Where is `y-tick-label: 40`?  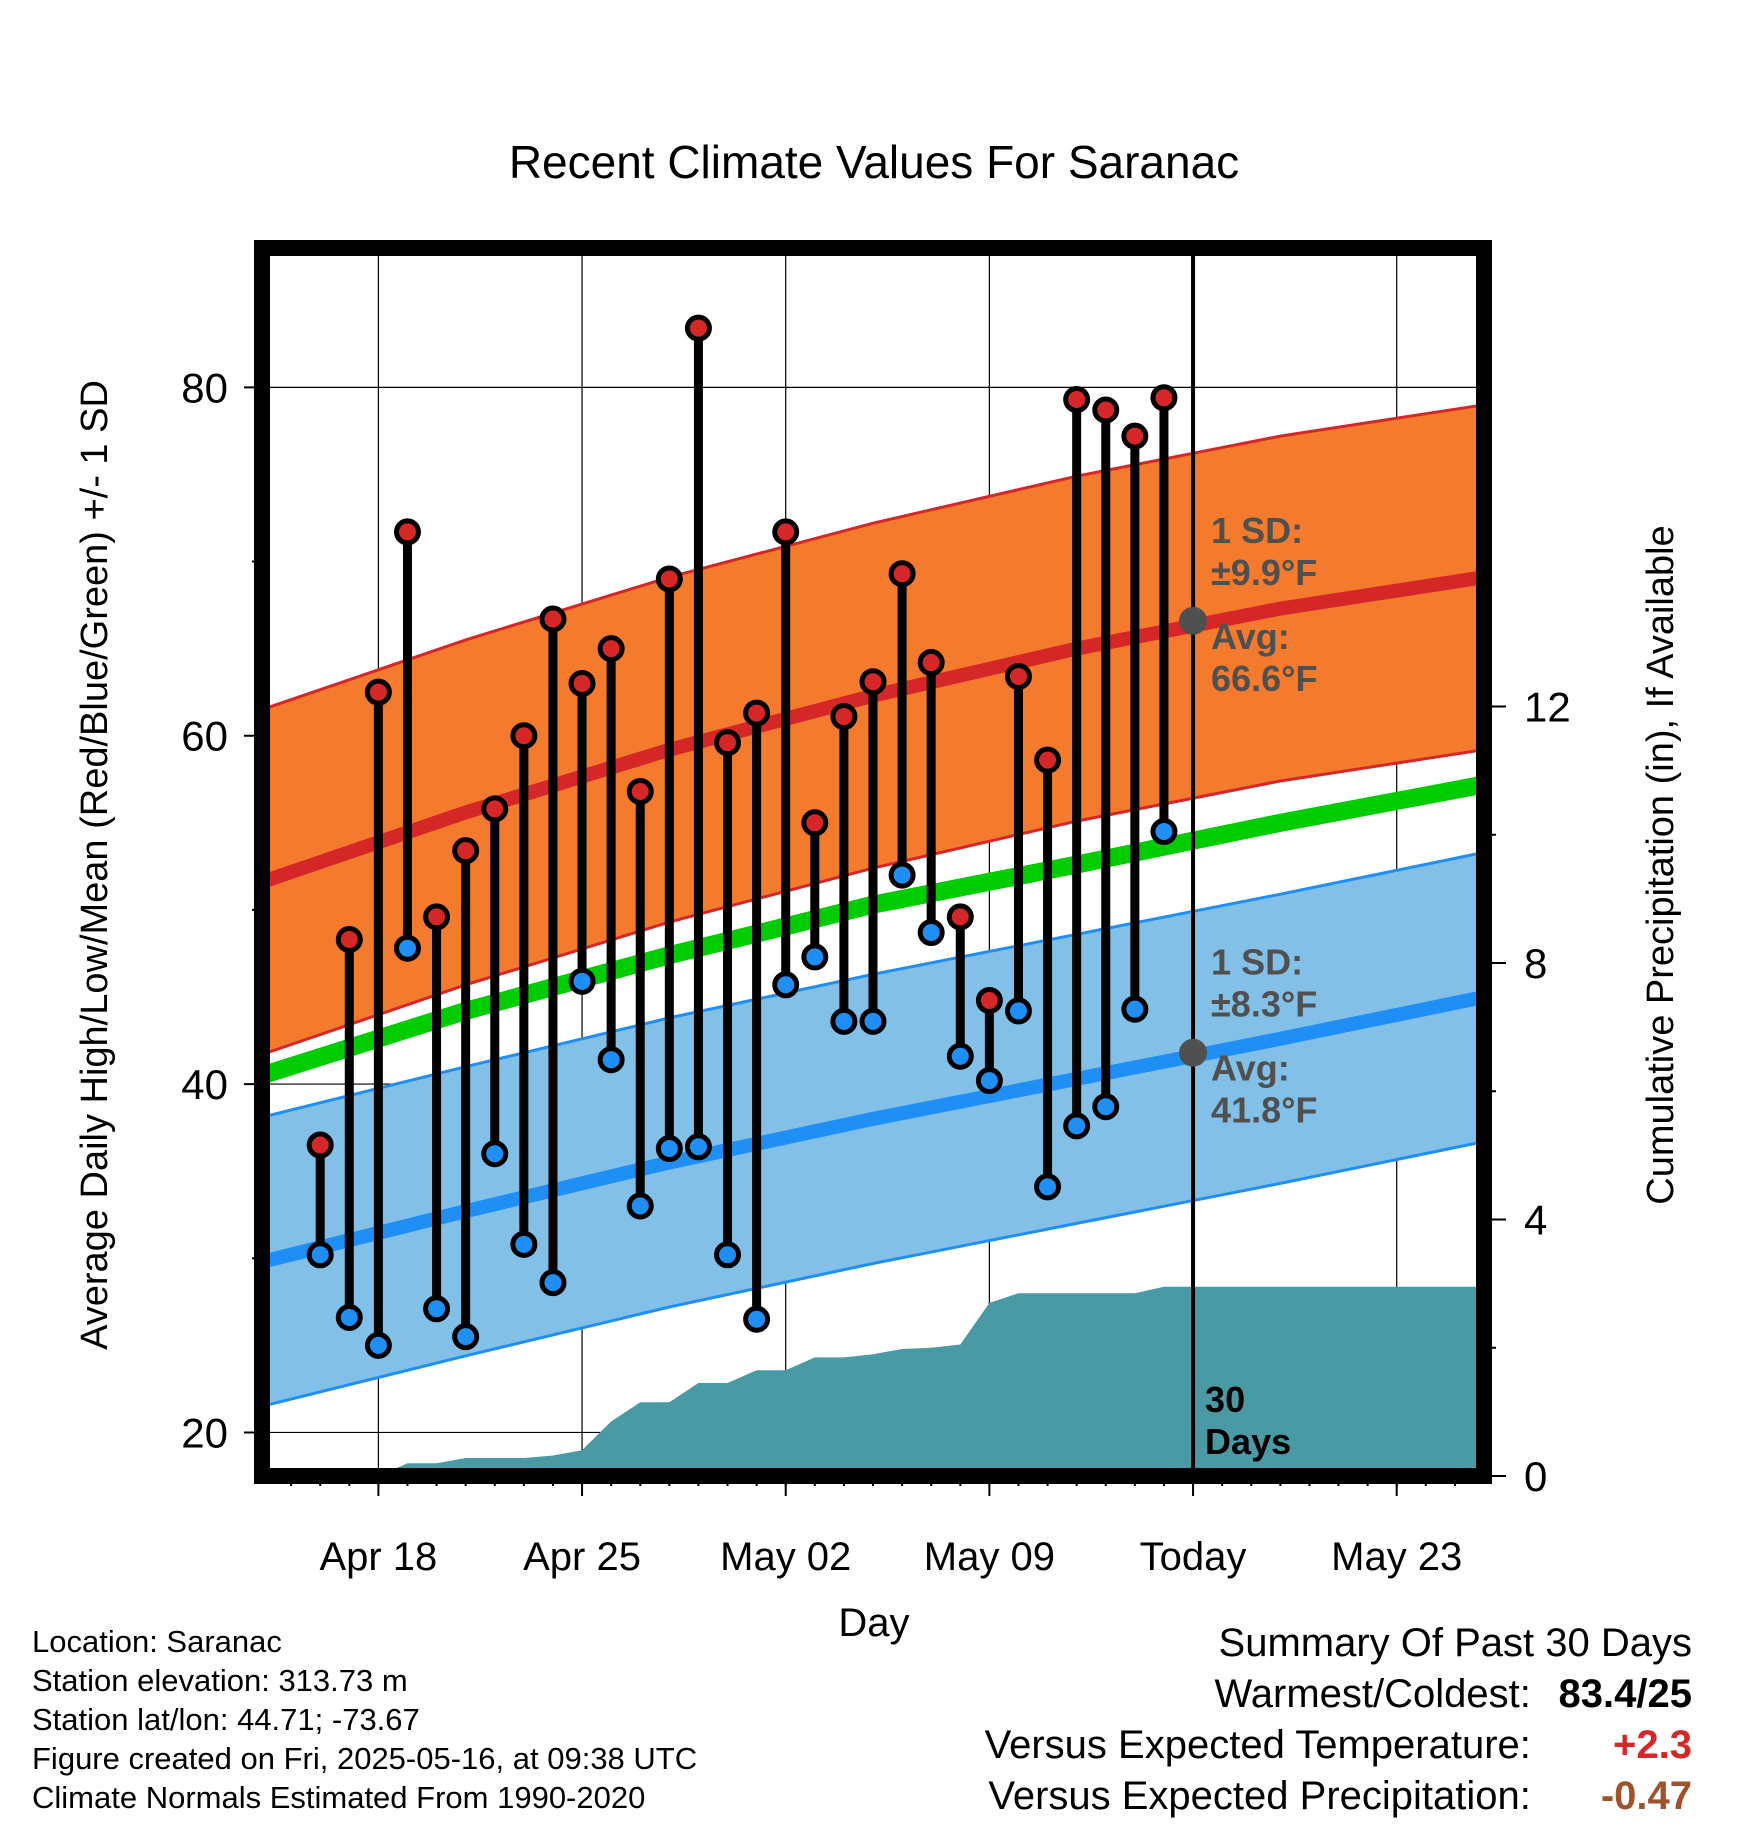 y-tick-label: 40 is located at coordinates (204, 1084).